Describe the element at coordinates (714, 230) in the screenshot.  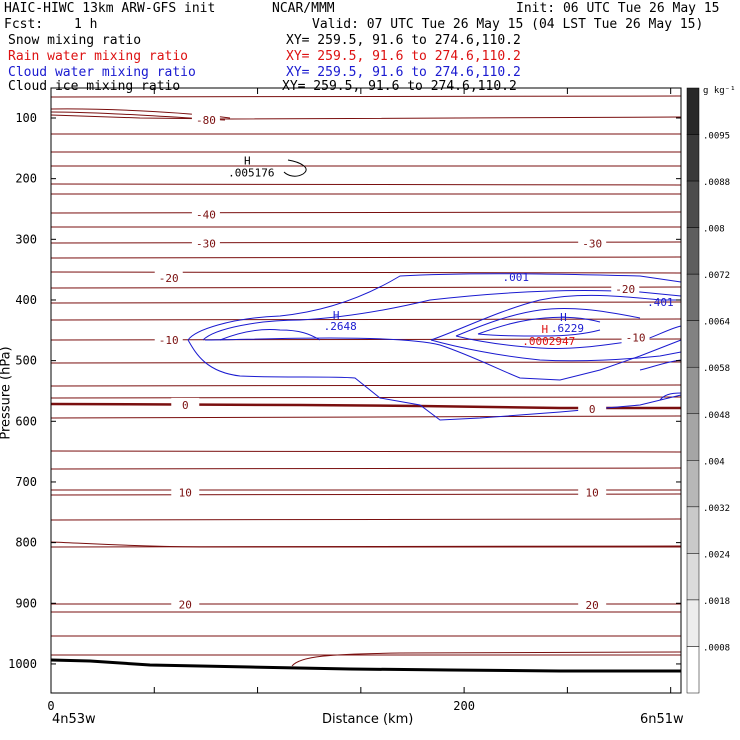
I see `colorbar-label: .008` at that location.